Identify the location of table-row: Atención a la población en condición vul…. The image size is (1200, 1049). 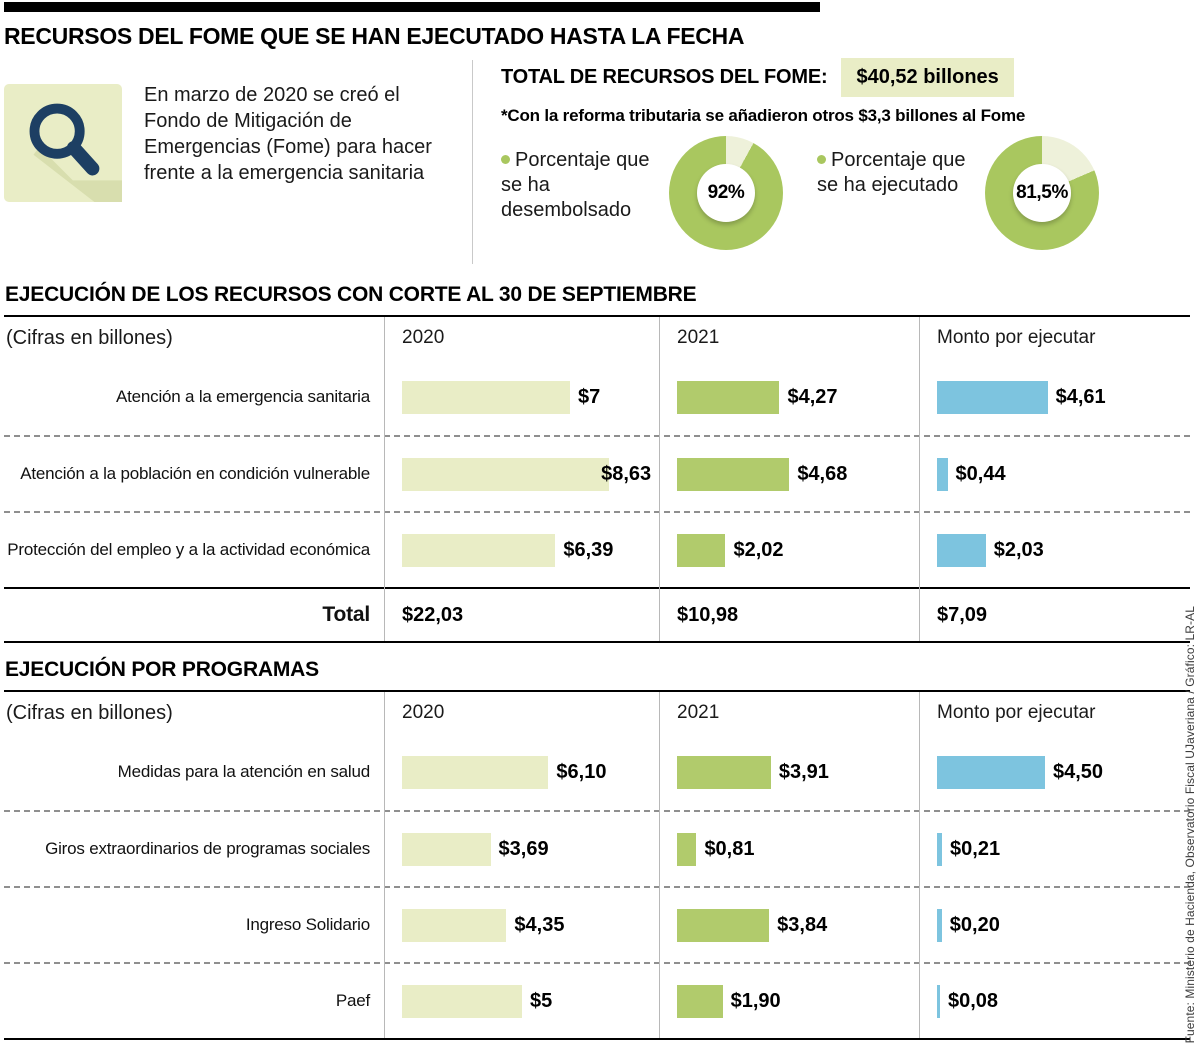
(597, 473).